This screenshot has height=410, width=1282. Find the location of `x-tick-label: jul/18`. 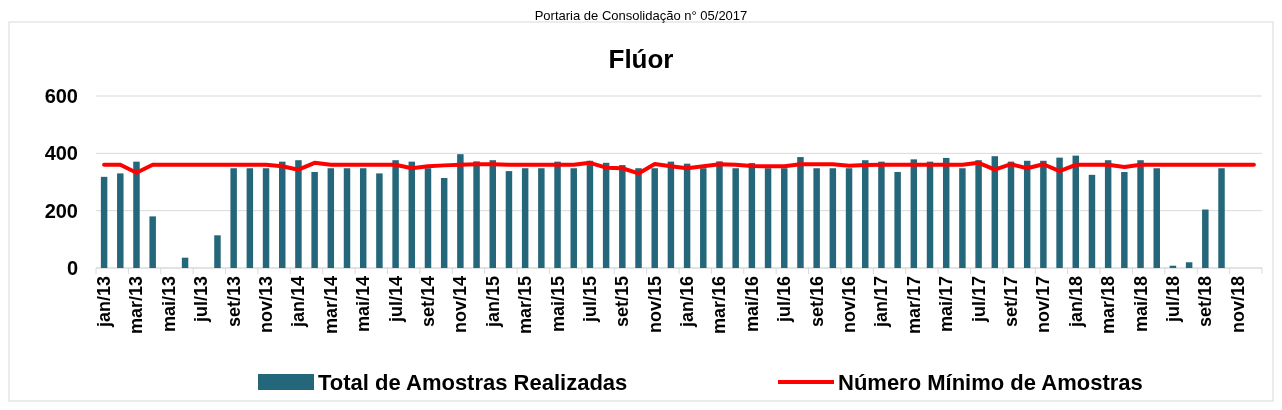

x-tick-label: jul/18 is located at coordinates (1172, 300).